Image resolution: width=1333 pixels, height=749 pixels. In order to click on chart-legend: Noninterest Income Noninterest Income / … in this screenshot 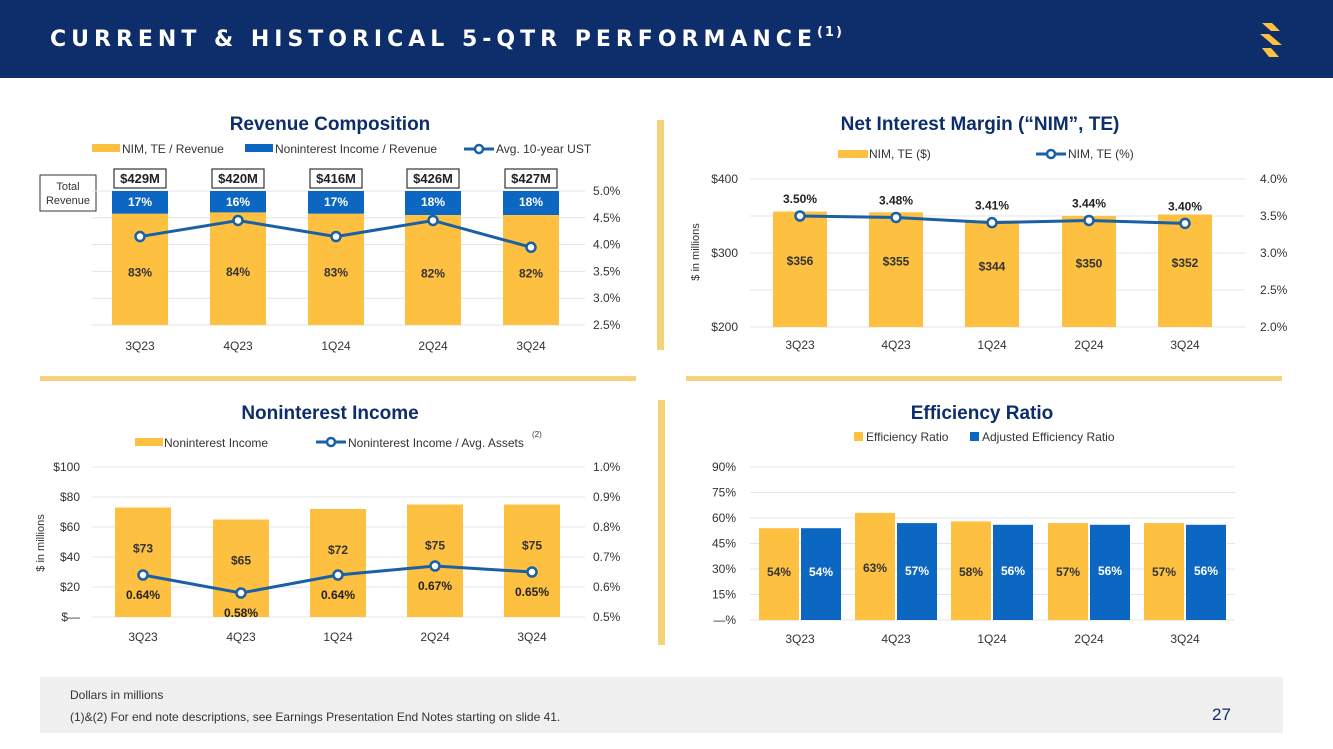, I will do `click(338, 440)`.